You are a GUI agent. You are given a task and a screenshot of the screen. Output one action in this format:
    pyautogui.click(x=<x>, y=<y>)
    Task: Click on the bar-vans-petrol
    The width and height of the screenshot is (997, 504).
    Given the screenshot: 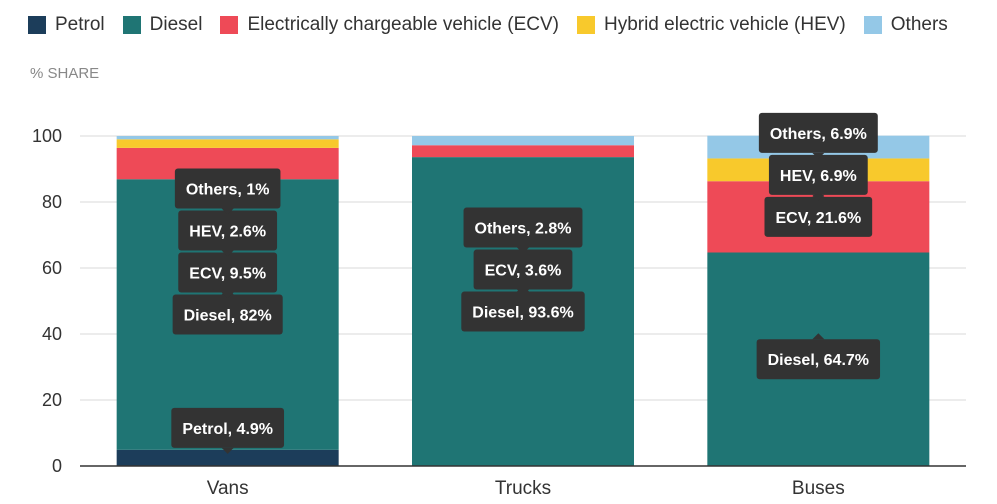 What is the action you would take?
    pyautogui.click(x=227, y=457)
    